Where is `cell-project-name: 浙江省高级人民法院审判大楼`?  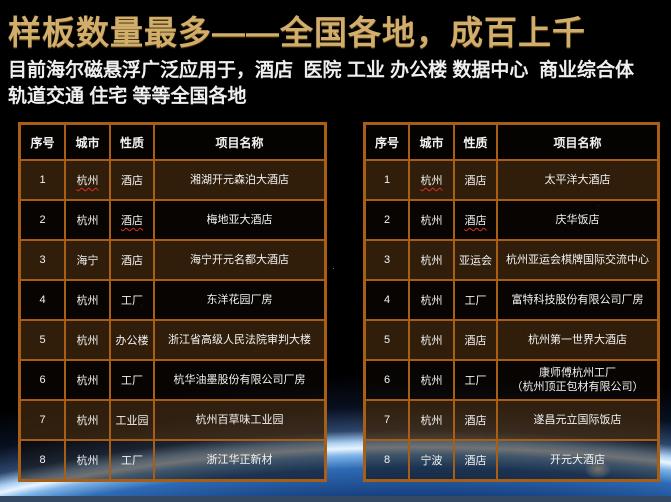 cell-project-name: 浙江省高级人民法院审判大楼 is located at coordinates (239, 340).